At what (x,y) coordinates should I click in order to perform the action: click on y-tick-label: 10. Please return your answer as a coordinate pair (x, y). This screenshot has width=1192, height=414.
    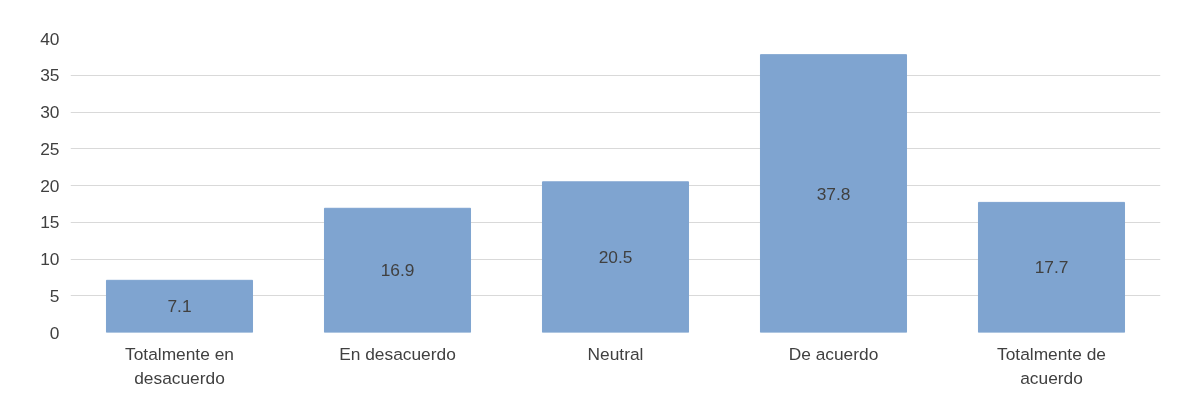
    Looking at the image, I should click on (50, 259).